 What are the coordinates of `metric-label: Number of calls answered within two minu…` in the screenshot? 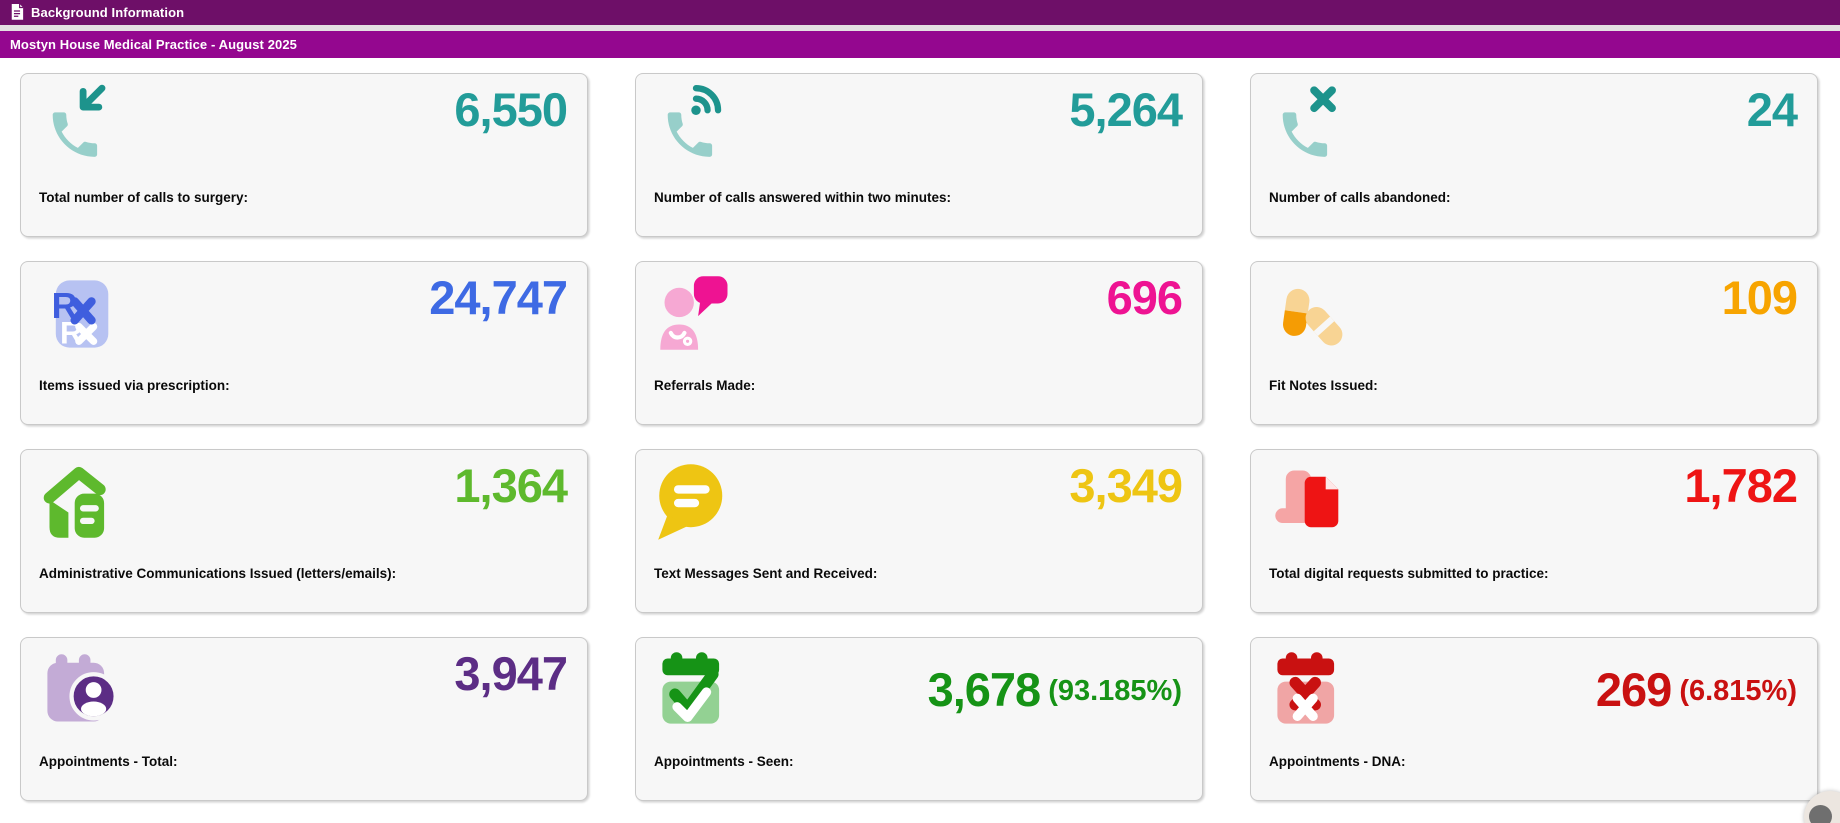 It's located at (803, 197).